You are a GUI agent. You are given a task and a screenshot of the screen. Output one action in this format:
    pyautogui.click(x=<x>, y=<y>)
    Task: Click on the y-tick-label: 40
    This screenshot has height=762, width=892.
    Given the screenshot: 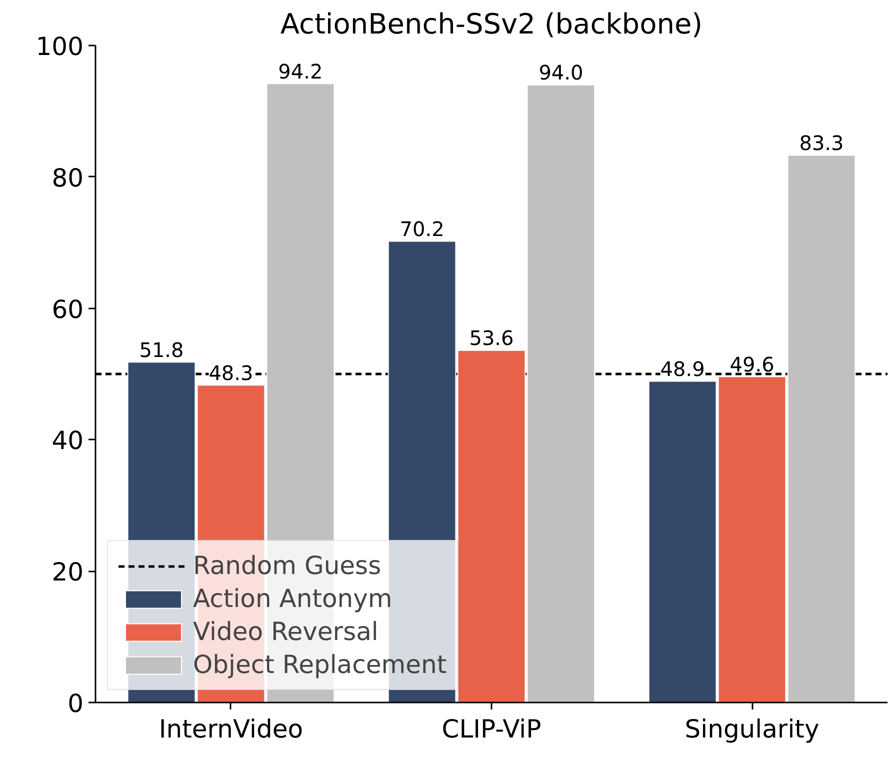 What is the action you would take?
    pyautogui.click(x=68, y=441)
    